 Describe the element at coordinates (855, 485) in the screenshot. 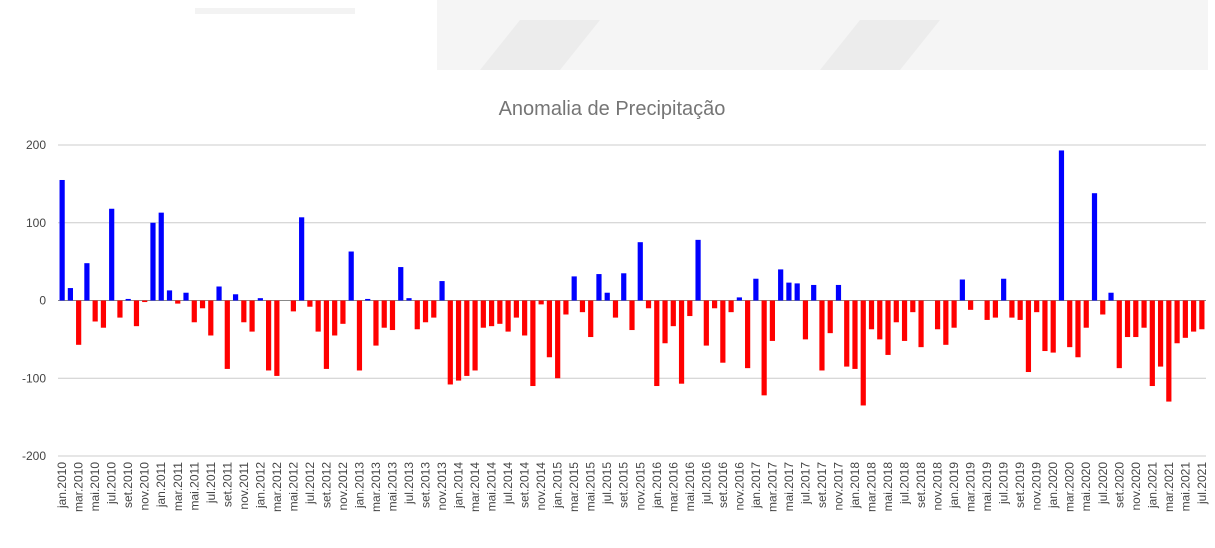

I see `x-tick-label: jan.2018` at that location.